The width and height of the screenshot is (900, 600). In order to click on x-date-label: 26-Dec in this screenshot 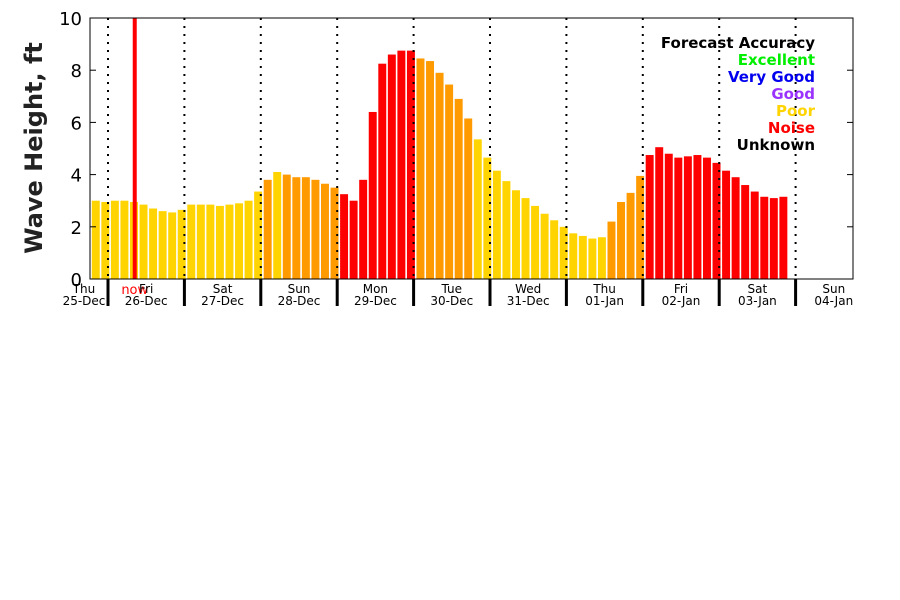, I will do `click(146, 301)`.